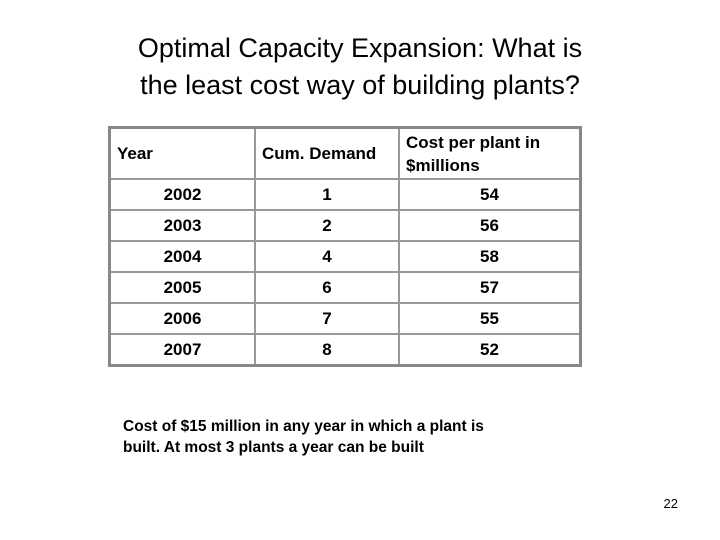 The width and height of the screenshot is (720, 540). What do you see at coordinates (360, 48) in the screenshot?
I see `title-line: Optimal Capacity Expansion: What is` at bounding box center [360, 48].